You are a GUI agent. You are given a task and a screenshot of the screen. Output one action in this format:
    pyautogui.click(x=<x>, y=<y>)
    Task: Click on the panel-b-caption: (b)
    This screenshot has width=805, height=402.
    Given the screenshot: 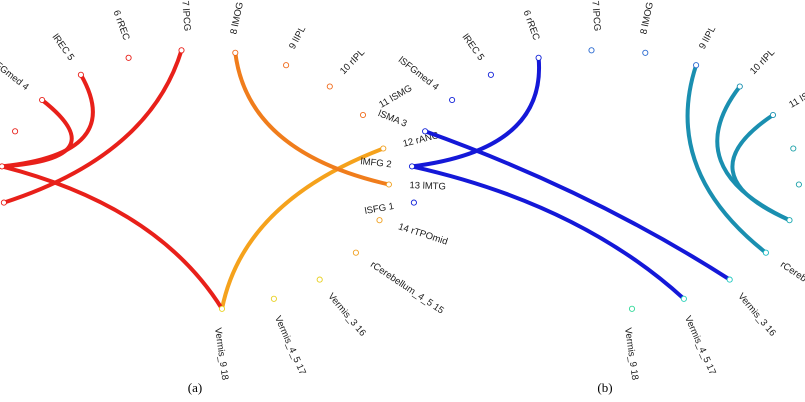 What is the action you would take?
    pyautogui.click(x=604, y=387)
    